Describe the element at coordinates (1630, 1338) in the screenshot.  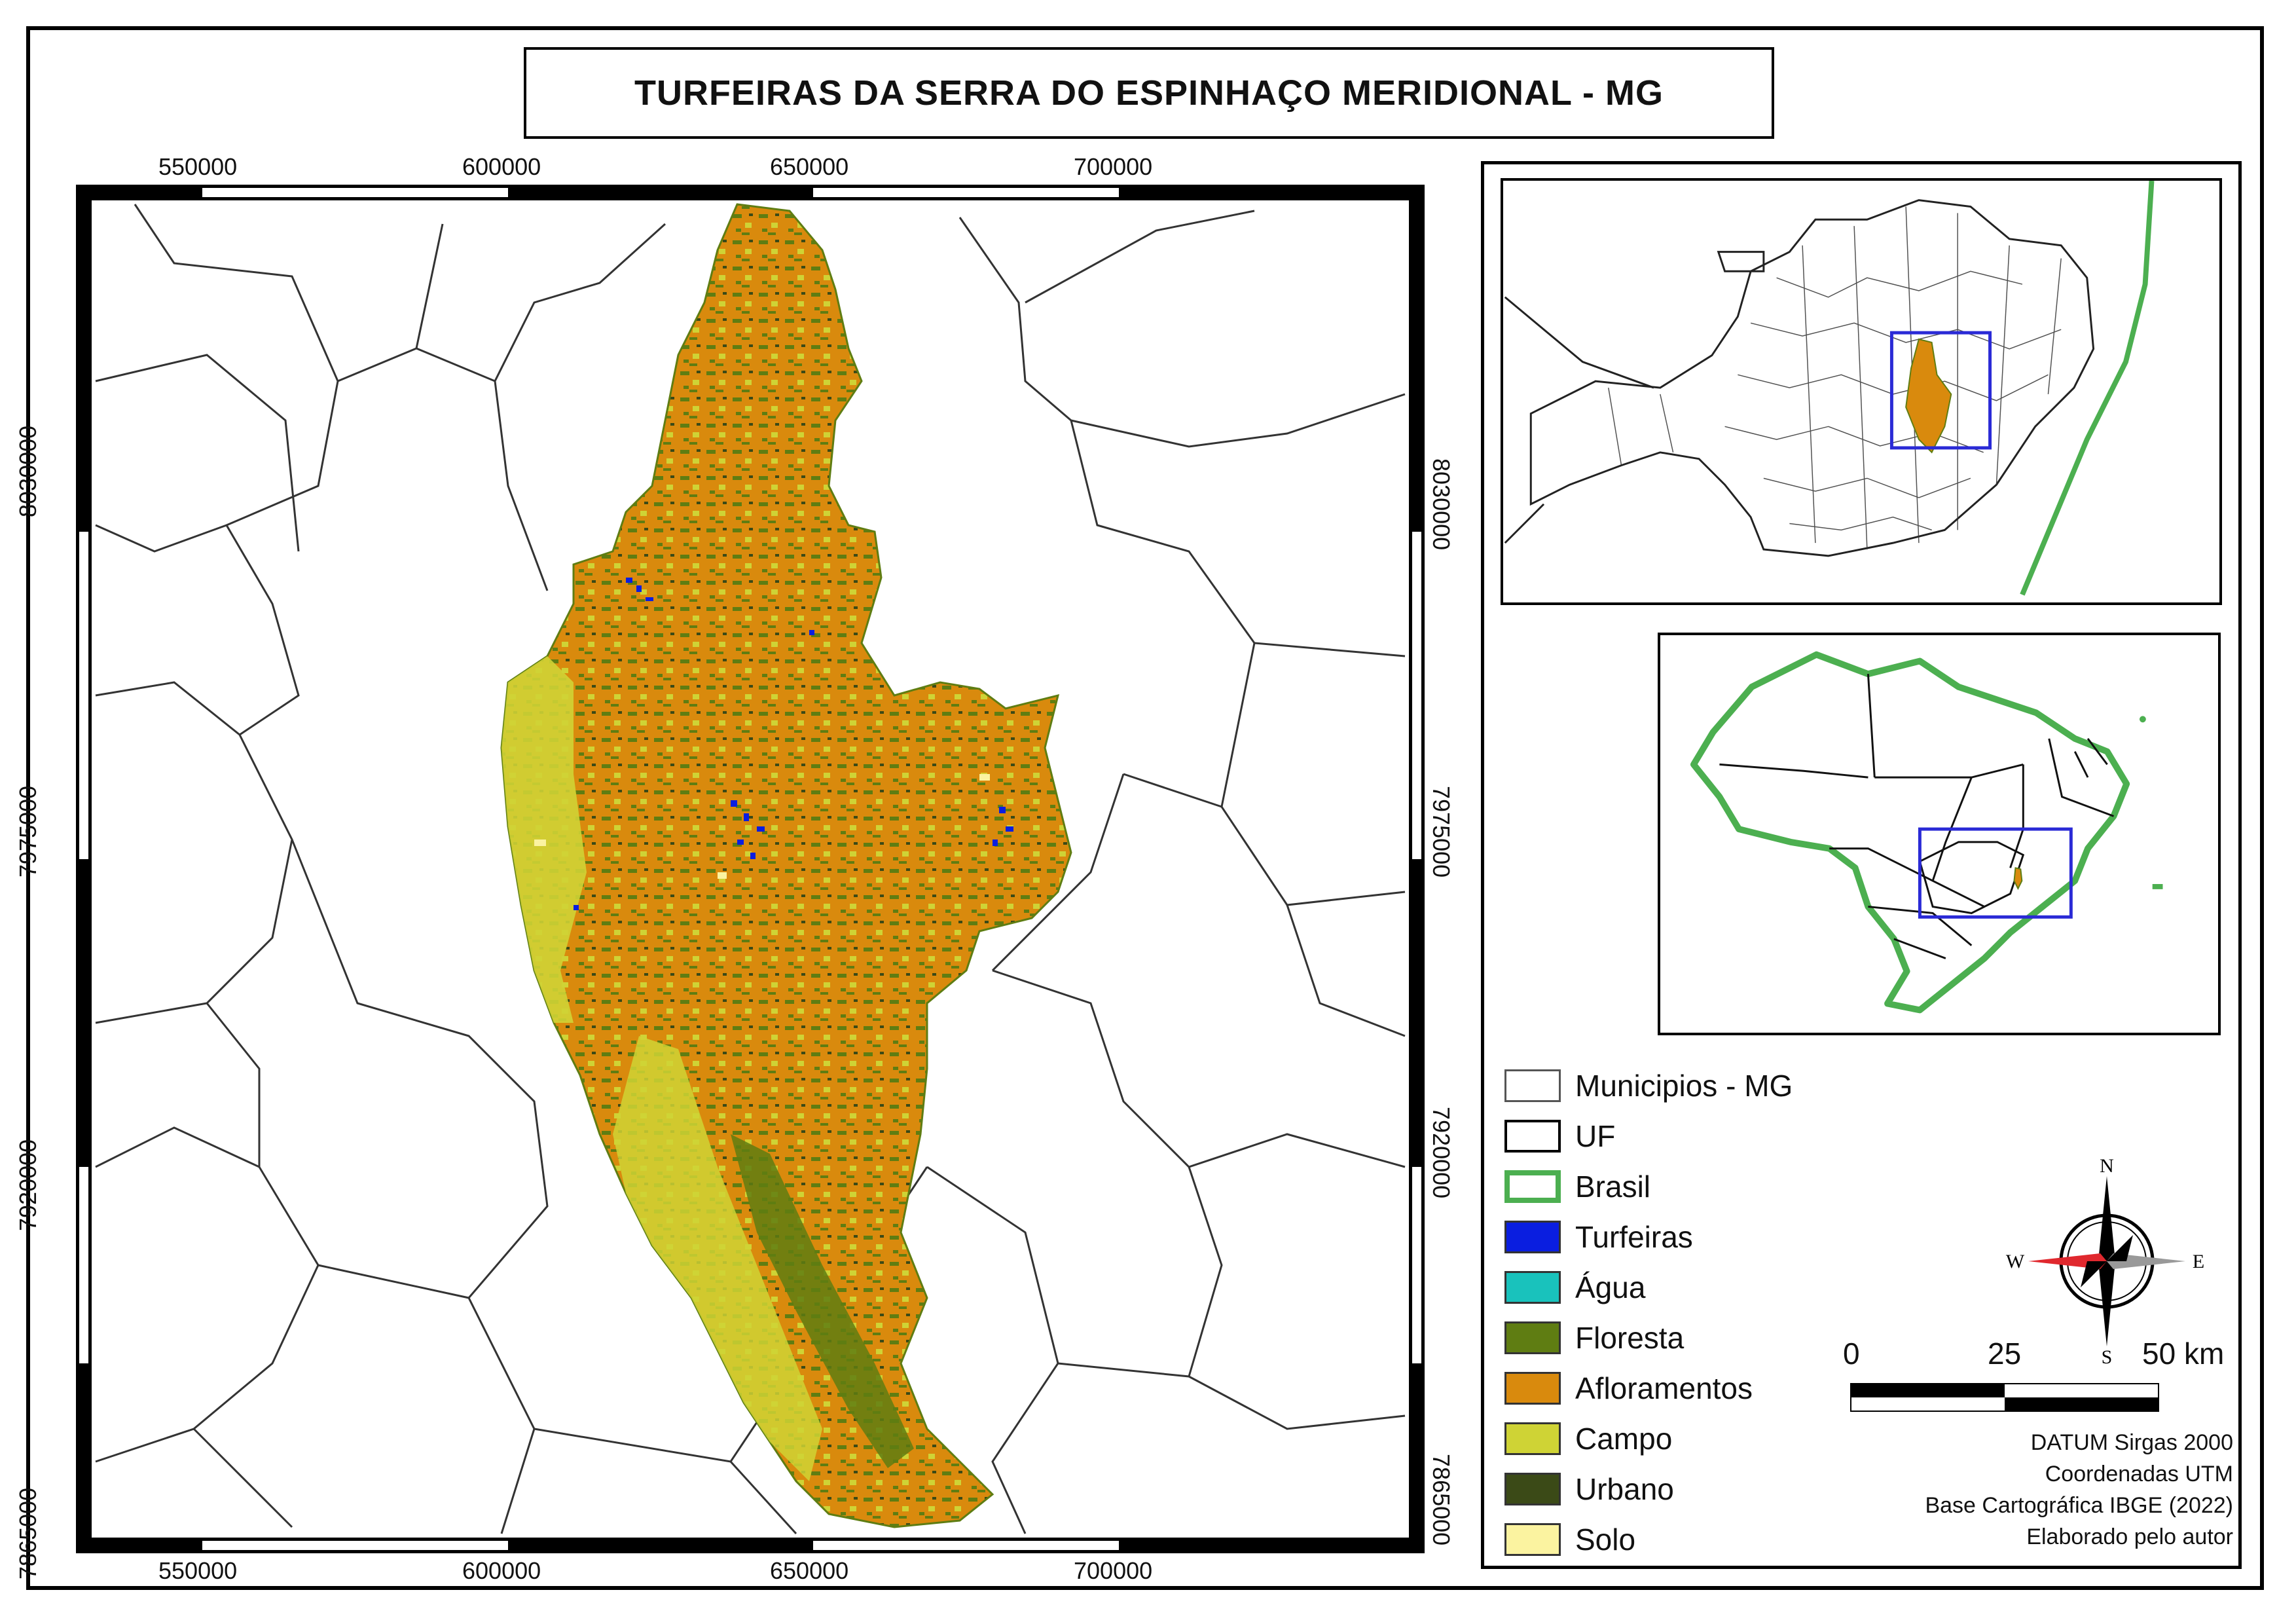
I see `legend-floresta-label: Floresta` at that location.